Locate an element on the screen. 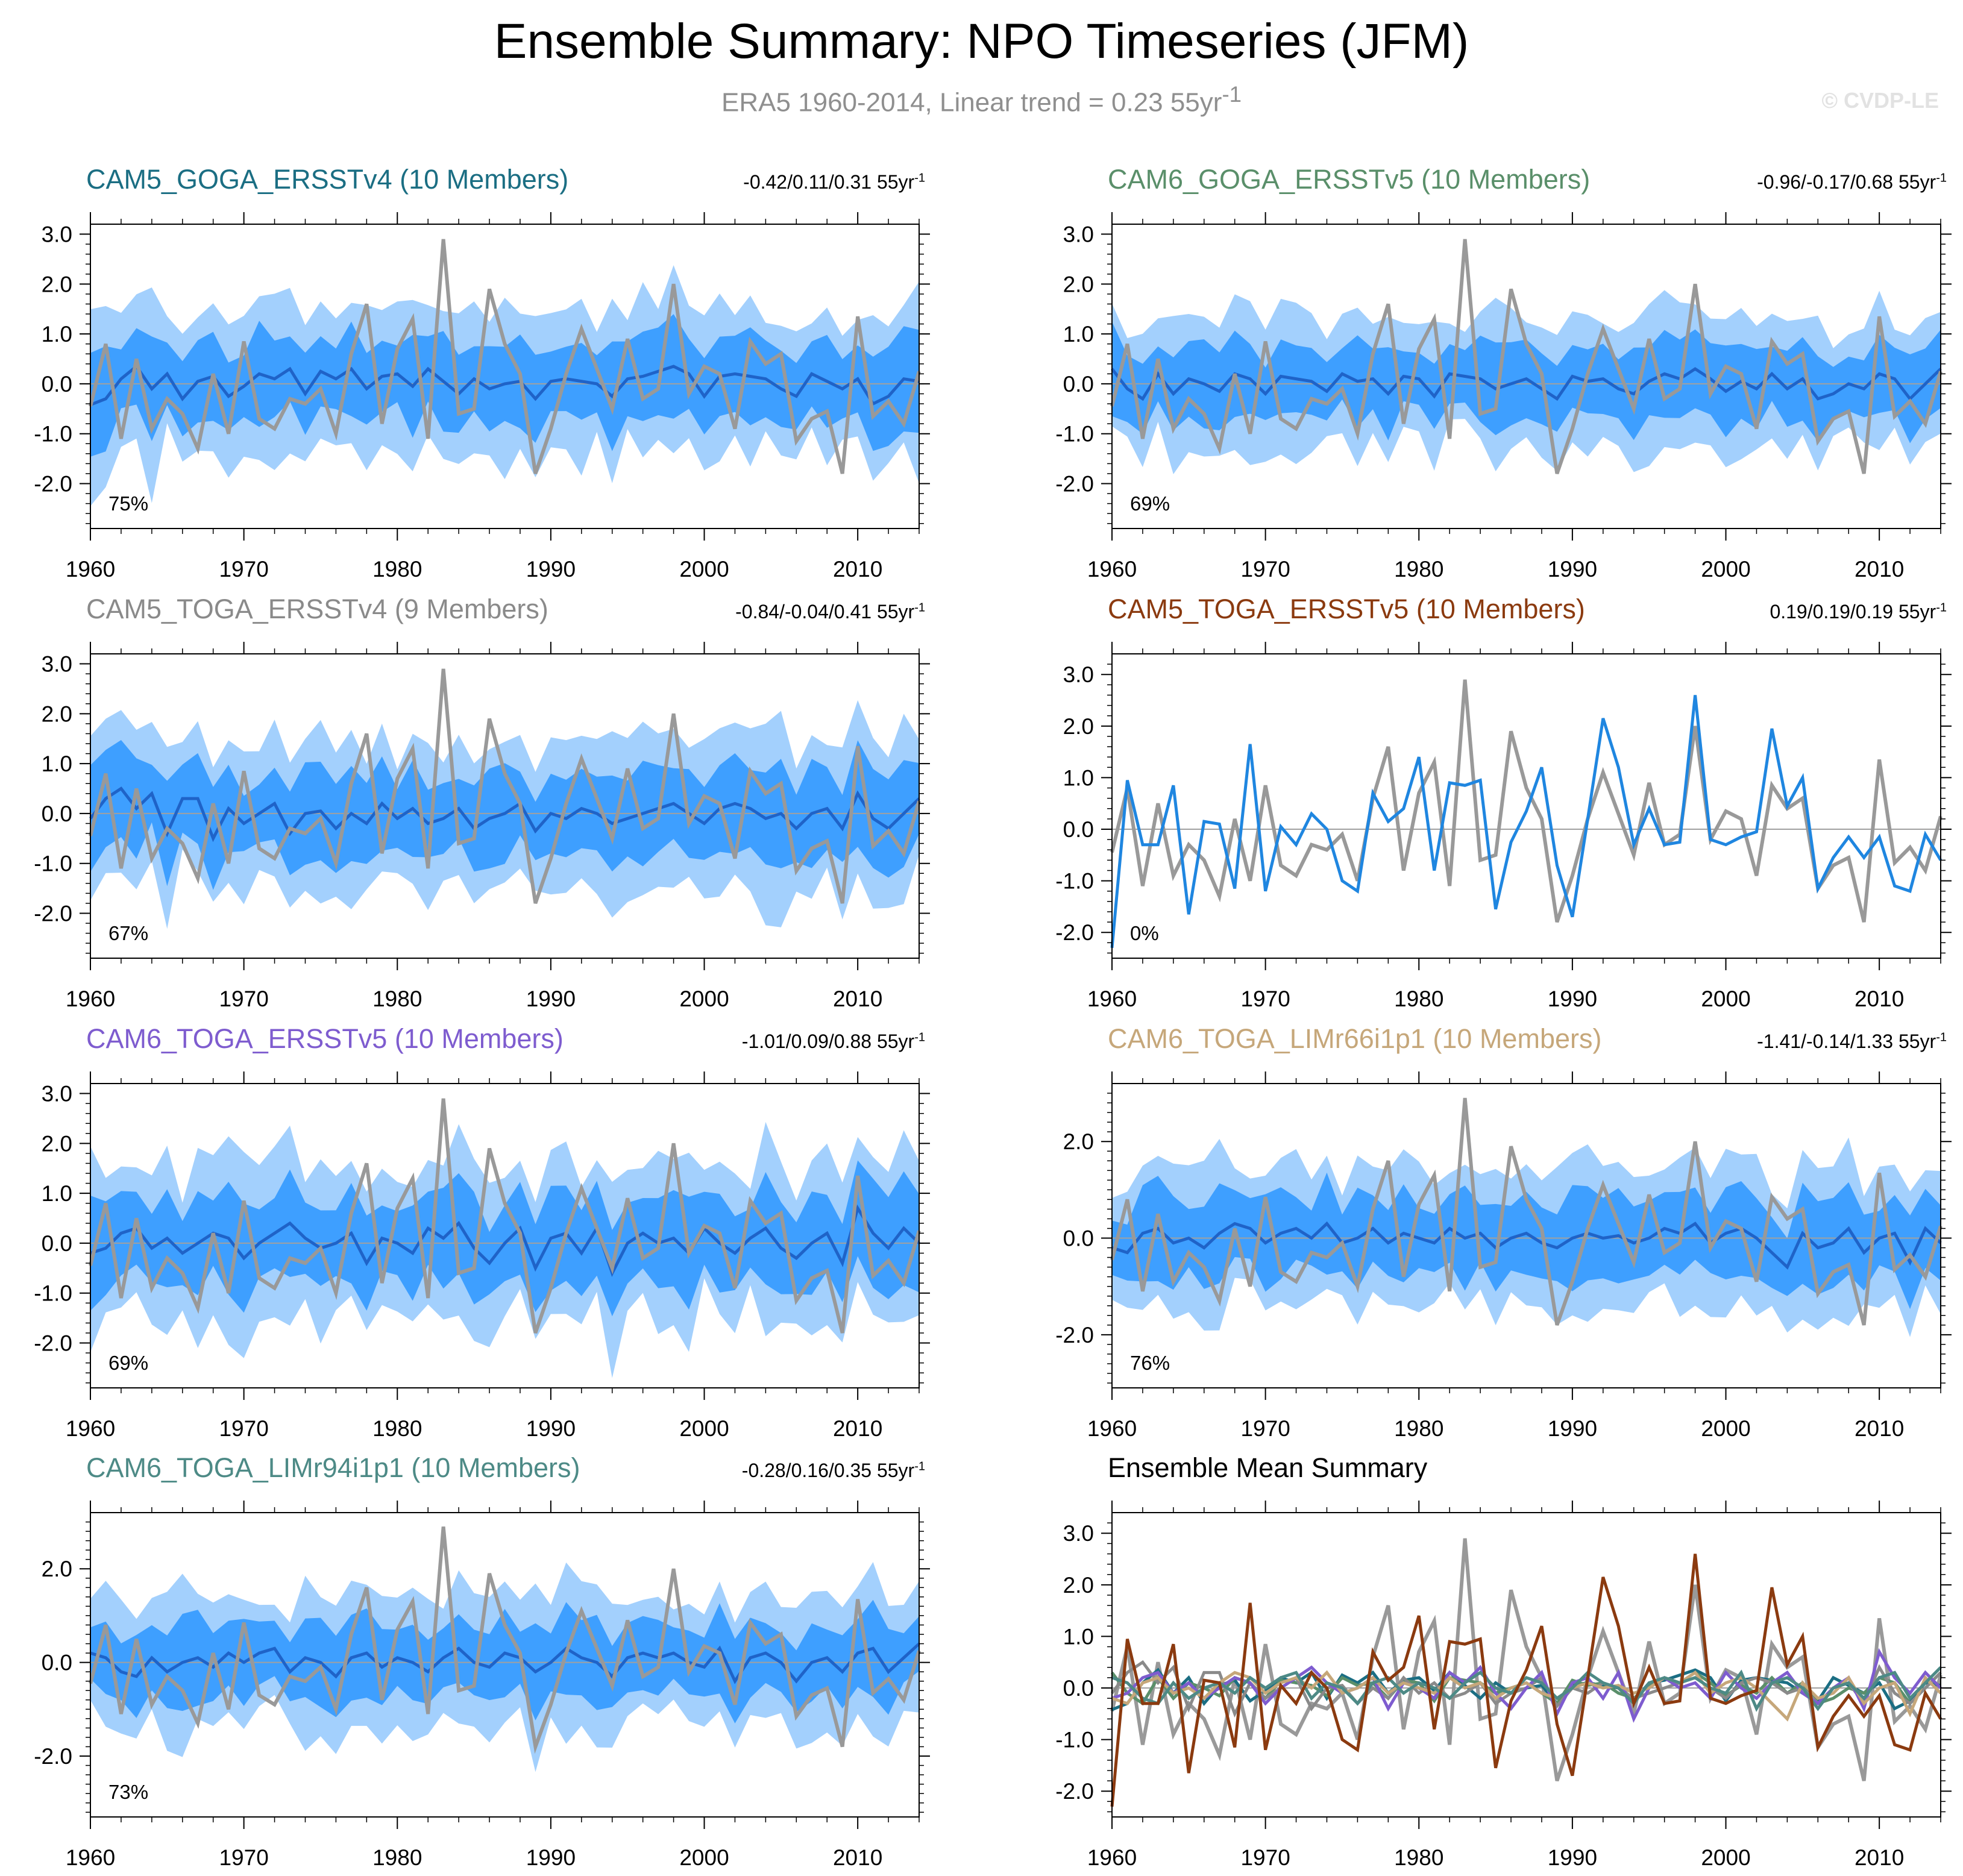 The image size is (1963, 1876). panel-title-cam6-toga-lim66: CAM6_TOGA_LIMr66i1p1 (10 Members) is located at coordinates (1355, 1038).